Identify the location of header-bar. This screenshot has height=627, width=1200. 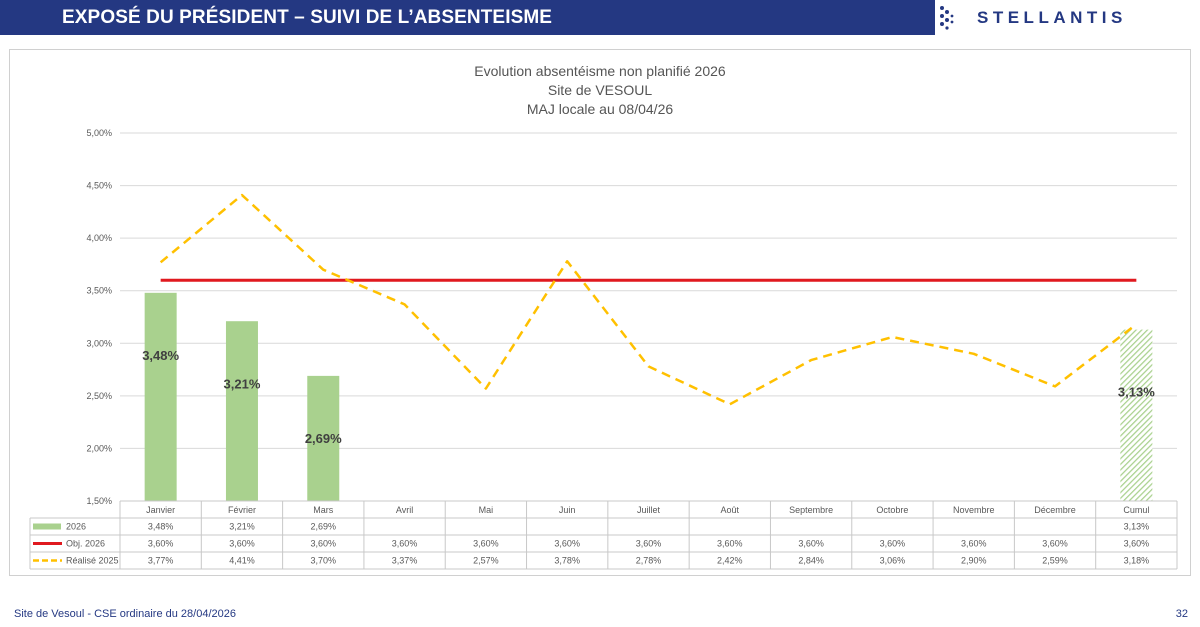
(467, 17).